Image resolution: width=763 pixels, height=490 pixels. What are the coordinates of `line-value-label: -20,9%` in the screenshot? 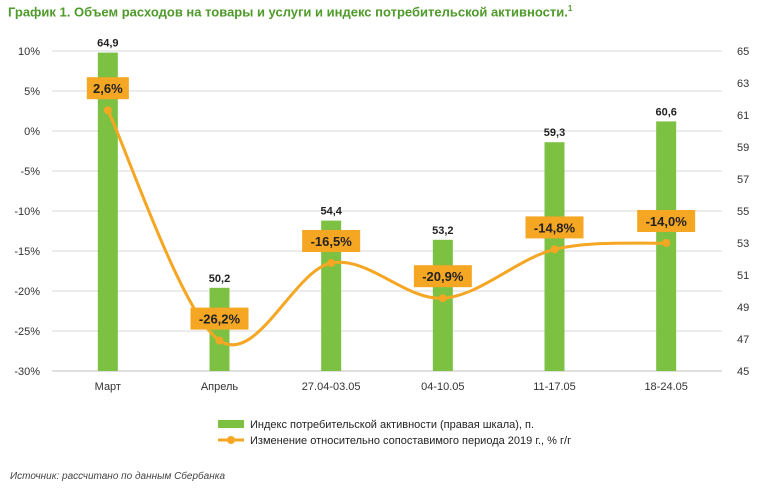 It's located at (443, 276).